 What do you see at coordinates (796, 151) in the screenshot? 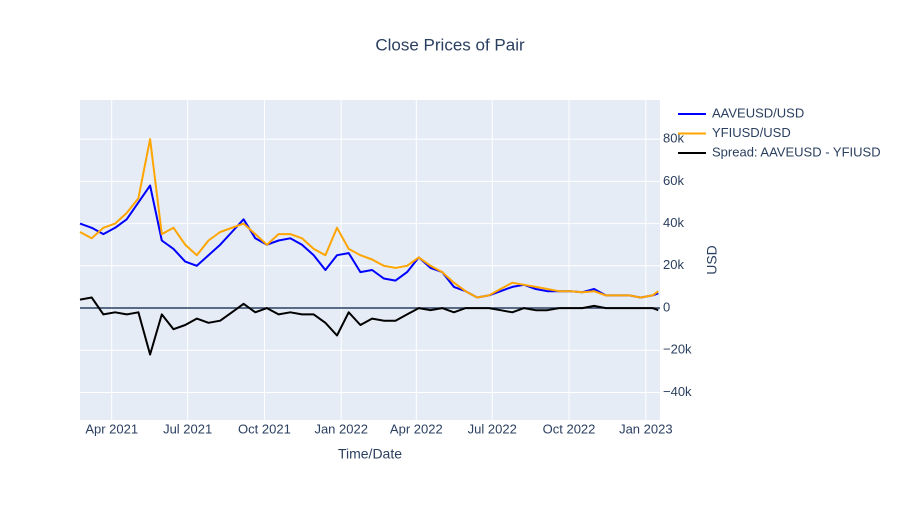
I see `legend-label: Spread: AAVEUSD - YFIUSD` at bounding box center [796, 151].